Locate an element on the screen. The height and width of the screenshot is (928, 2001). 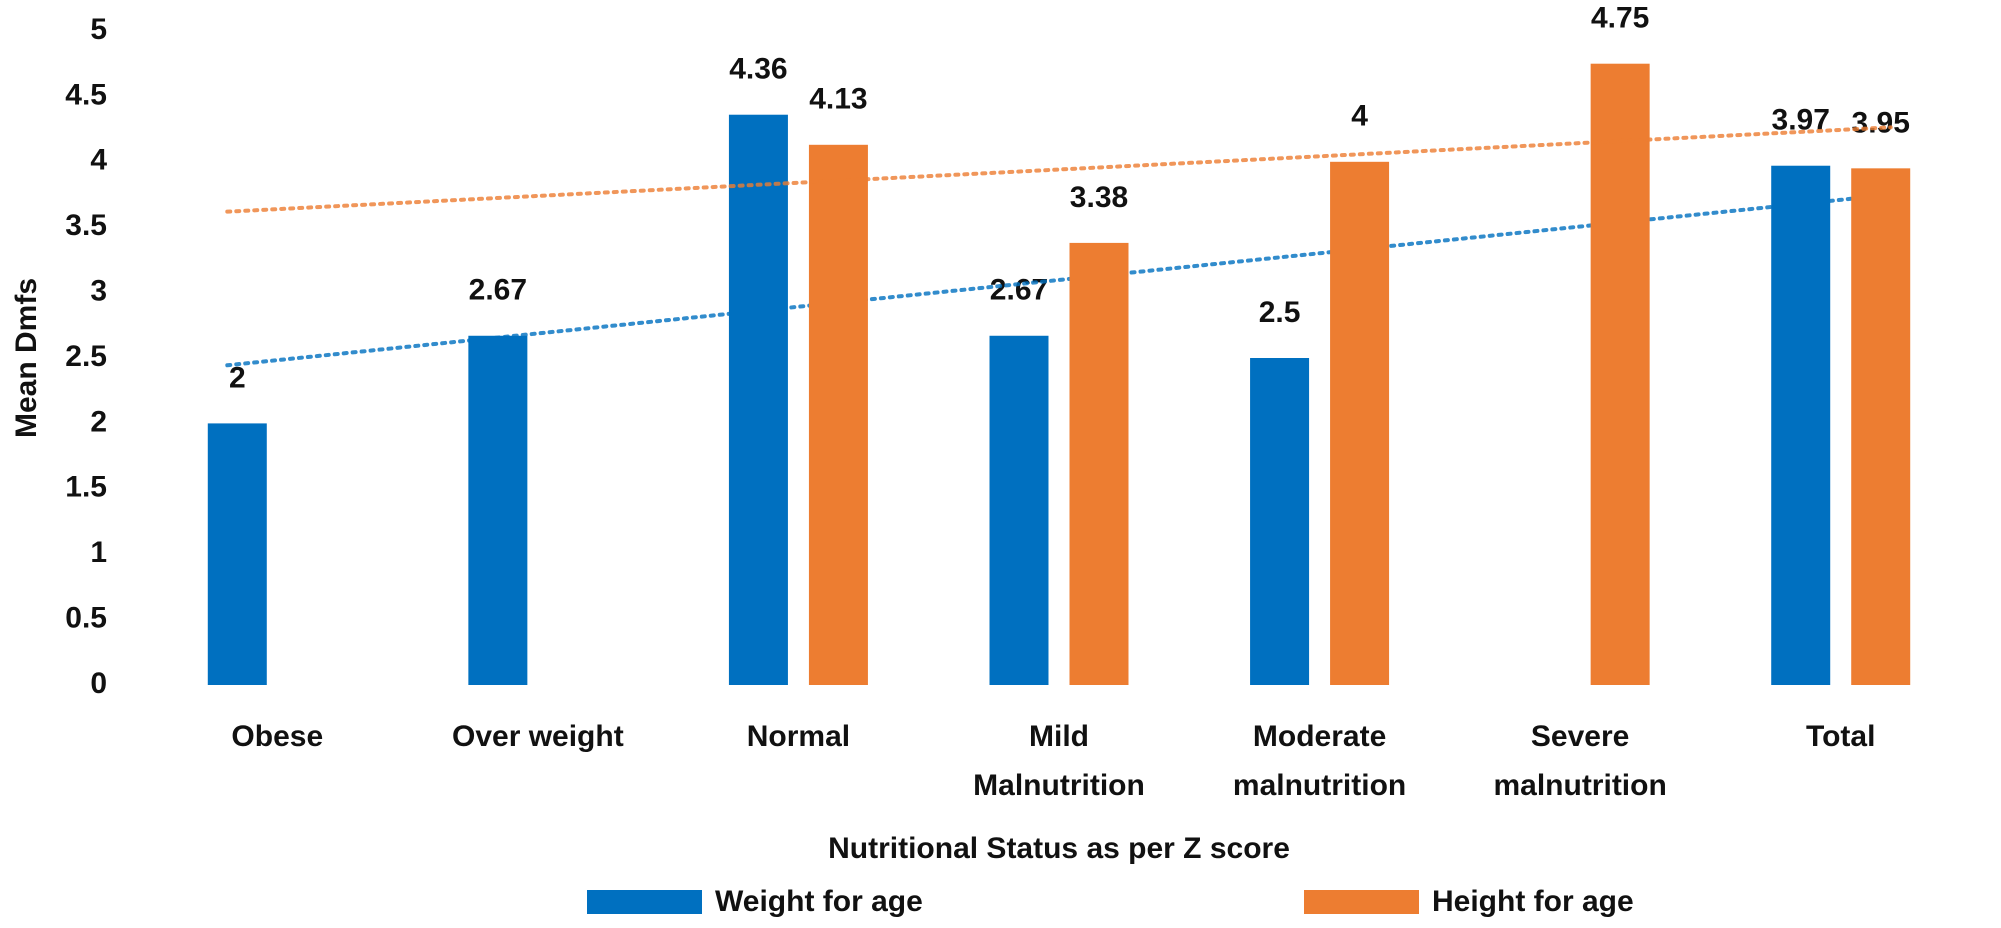
data-label: 4.75 is located at coordinates (1620, 18).